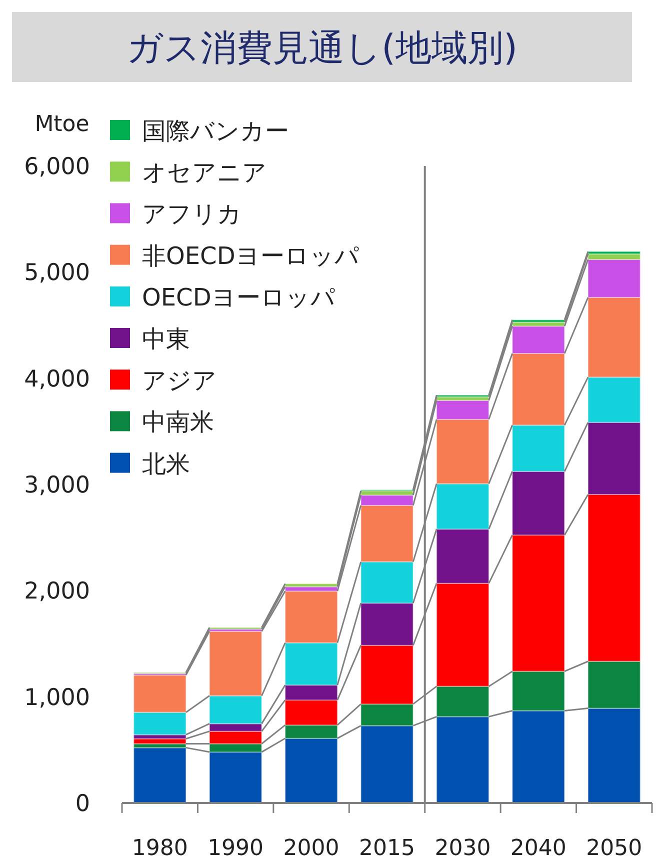 The width and height of the screenshot is (659, 860). Describe the element at coordinates (57, 167) in the screenshot. I see `y-tick-label: 6,000` at that location.